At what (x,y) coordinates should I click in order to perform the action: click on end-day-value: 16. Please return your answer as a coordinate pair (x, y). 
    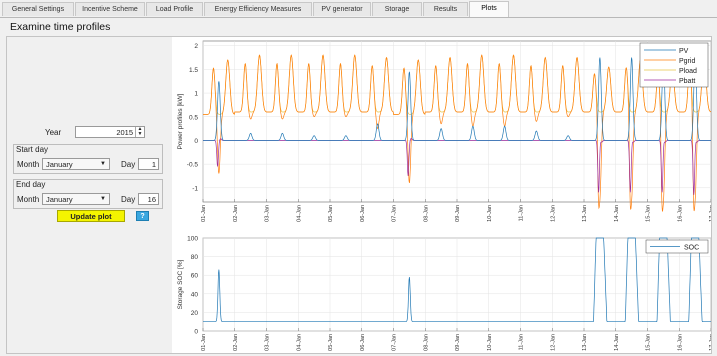
    Looking at the image, I should click on (151, 199).